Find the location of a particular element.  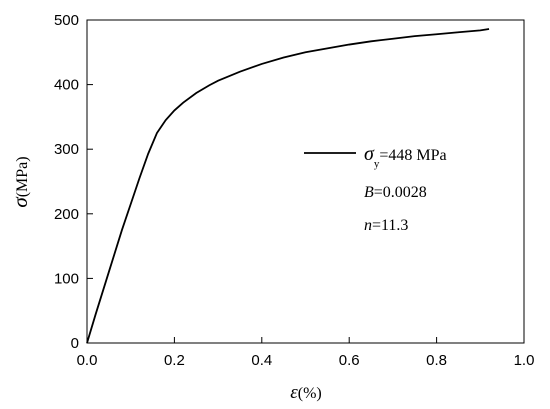

sigma-subscript: y is located at coordinates (377, 164).